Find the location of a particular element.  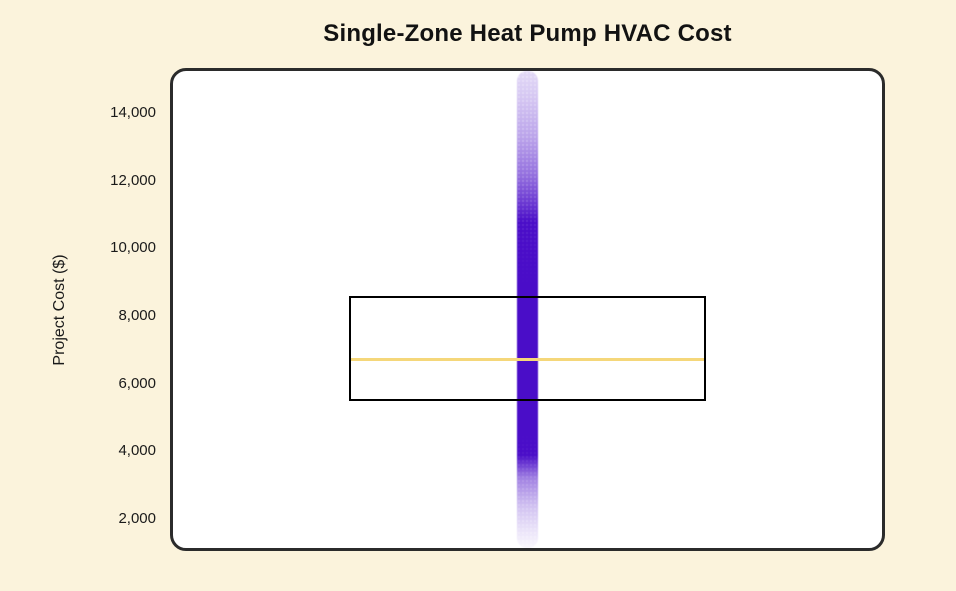

median-line is located at coordinates (527, 360).